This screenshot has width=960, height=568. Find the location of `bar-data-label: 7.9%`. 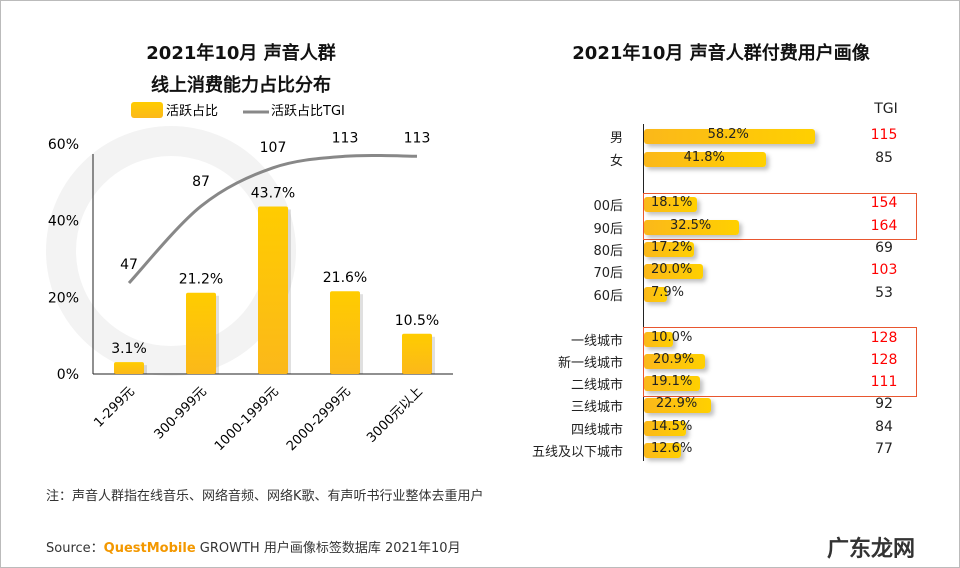

bar-data-label: 7.9% is located at coordinates (668, 292).